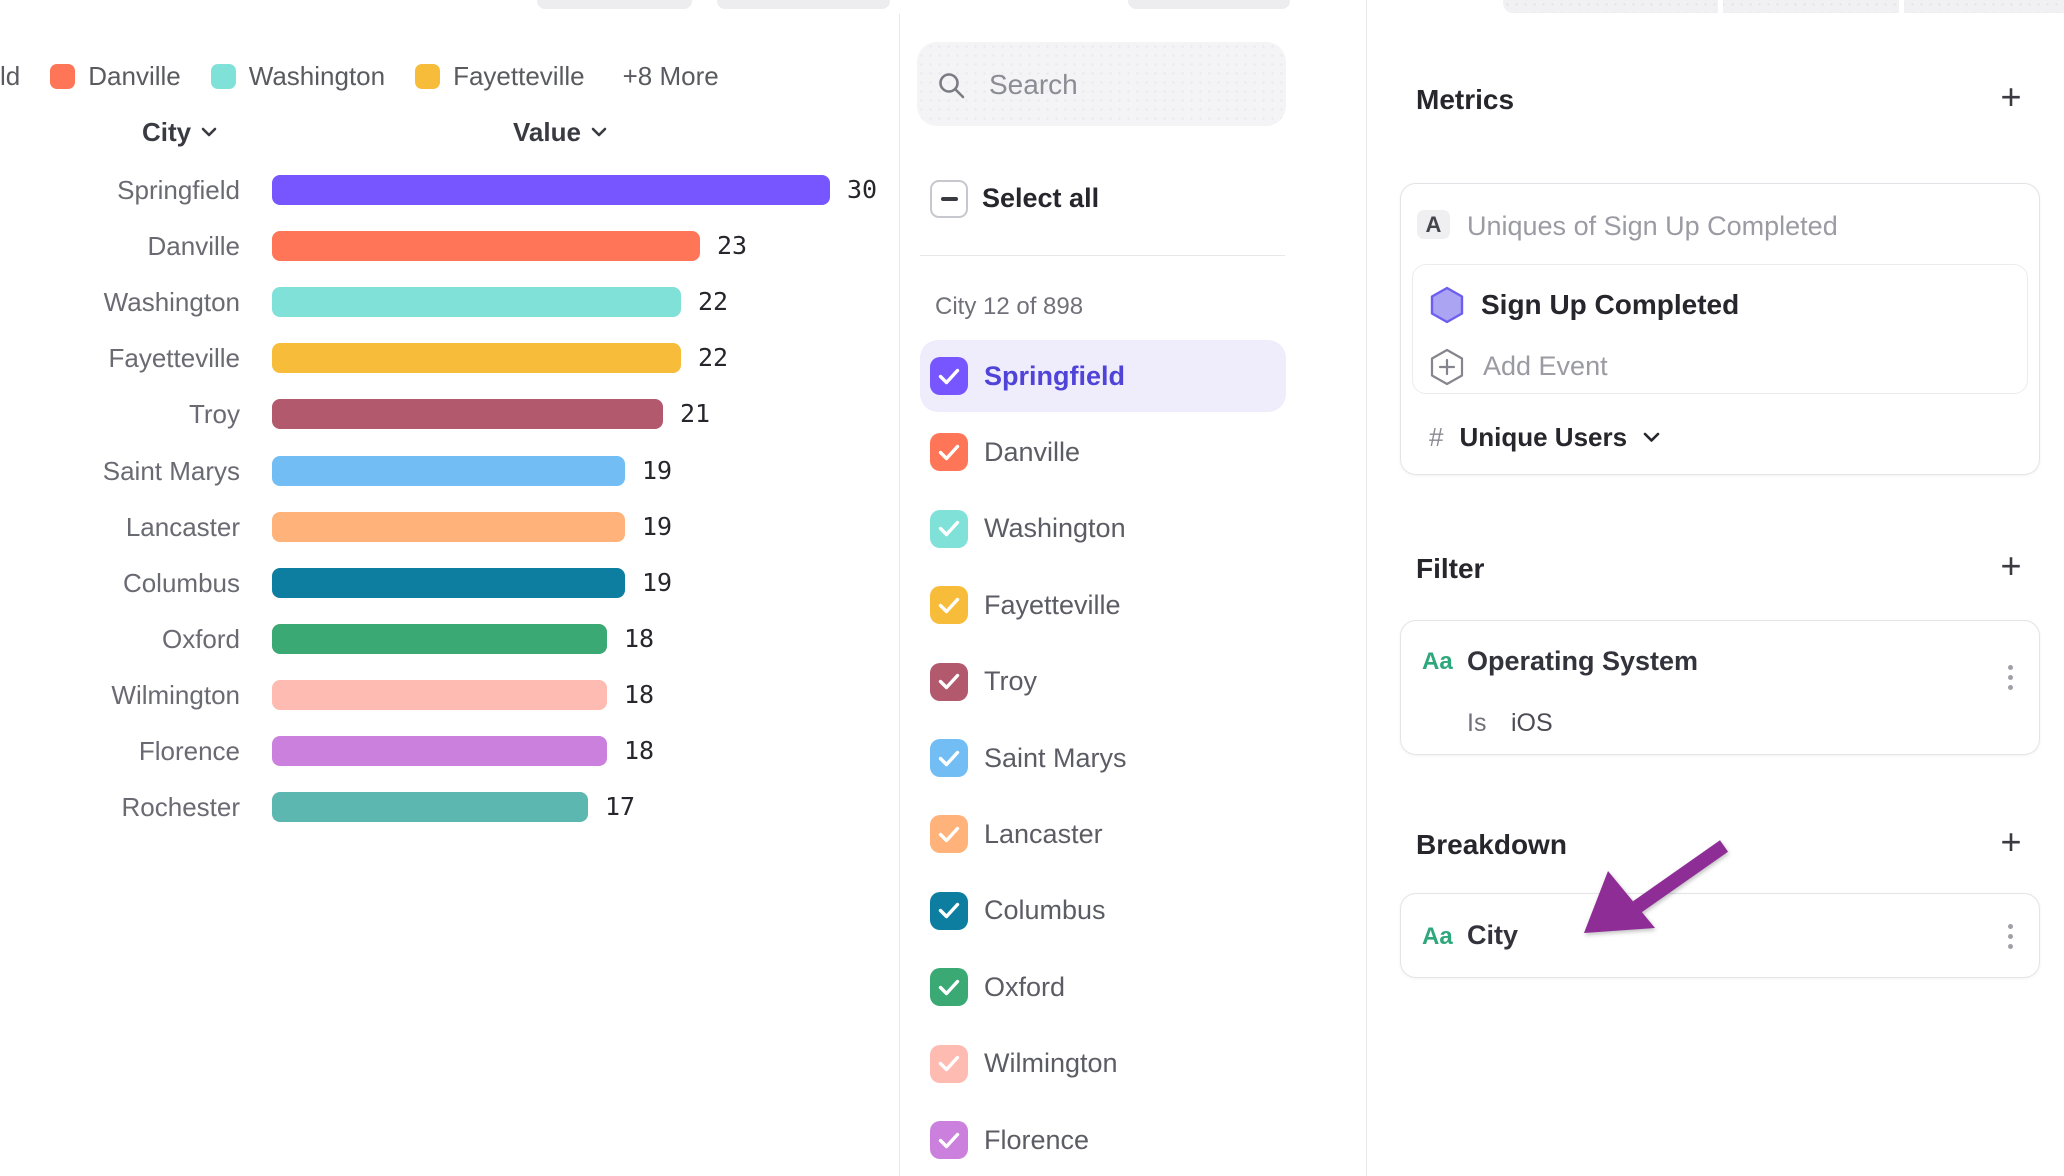  What do you see at coordinates (214, 414) in the screenshot?
I see `bar-category-label: Troy` at bounding box center [214, 414].